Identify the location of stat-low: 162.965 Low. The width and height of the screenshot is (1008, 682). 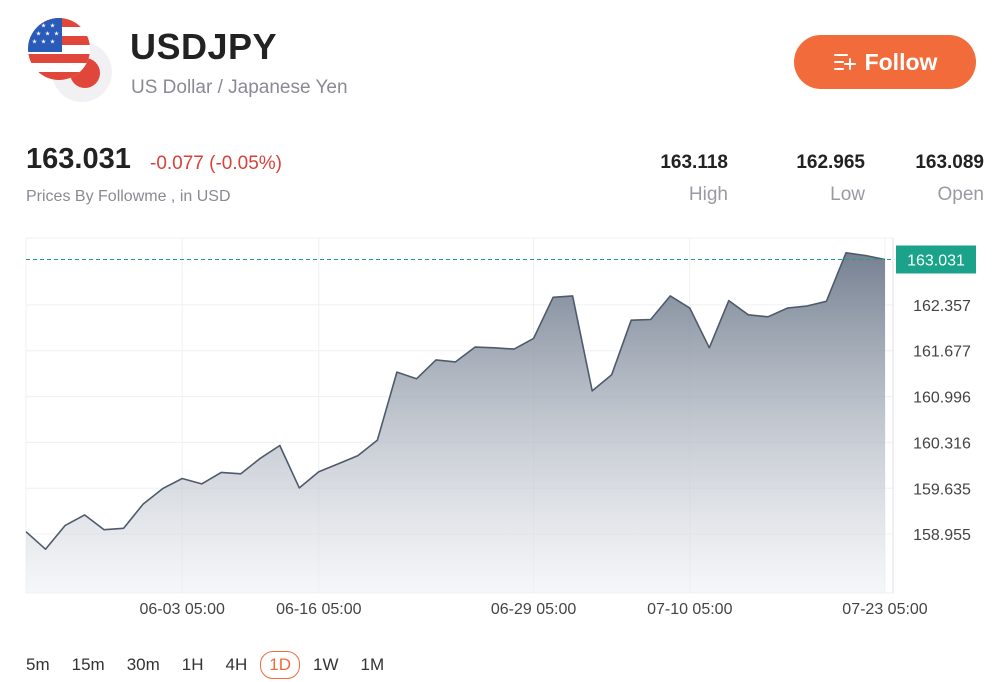
(830, 179).